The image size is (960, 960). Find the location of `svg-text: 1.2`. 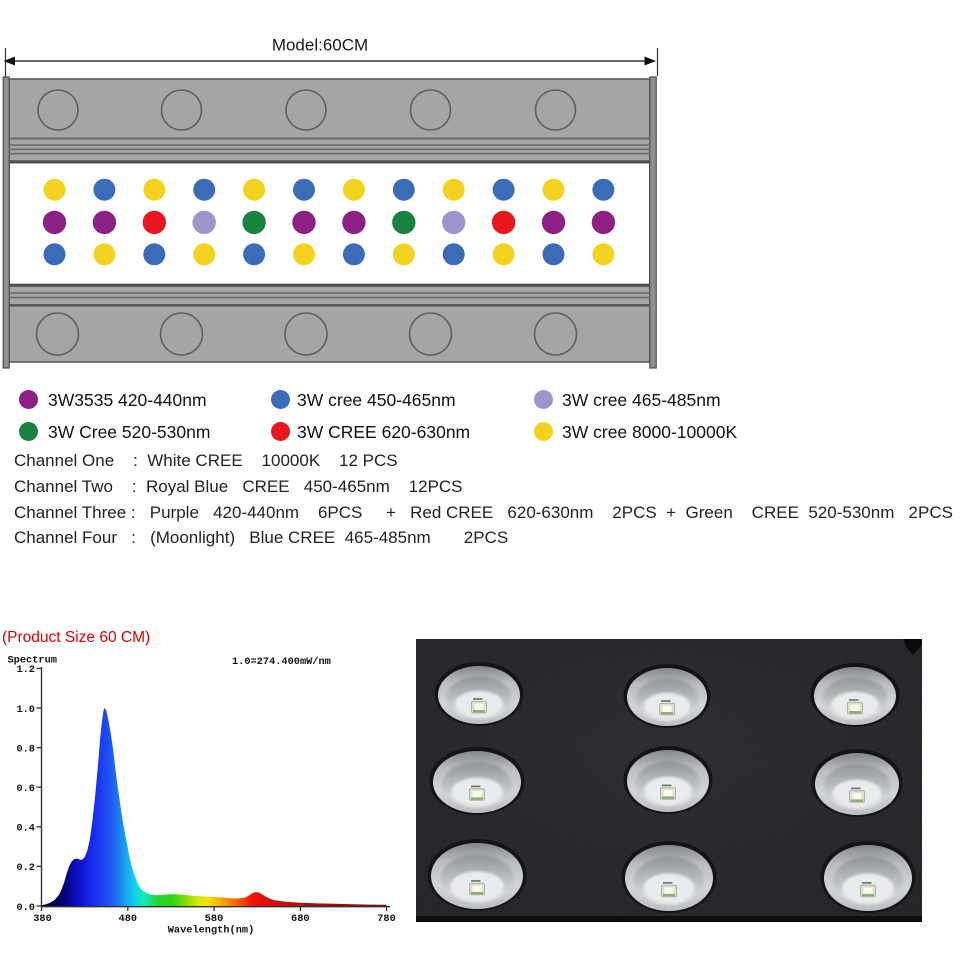

svg-text: 1.2 is located at coordinates (25, 670).